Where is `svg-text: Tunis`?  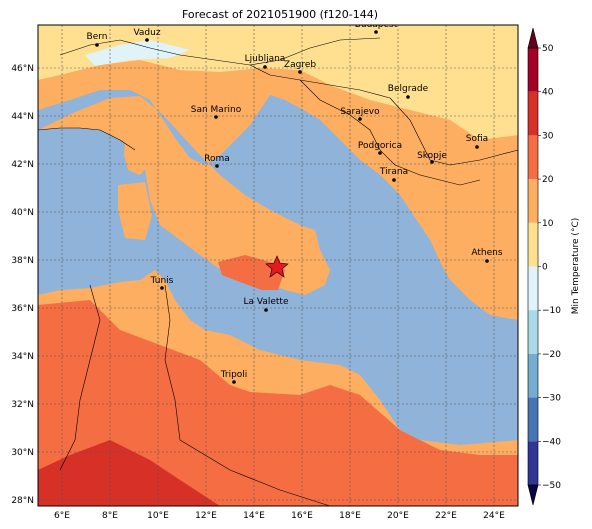 svg-text: Tunis is located at coordinates (162, 281).